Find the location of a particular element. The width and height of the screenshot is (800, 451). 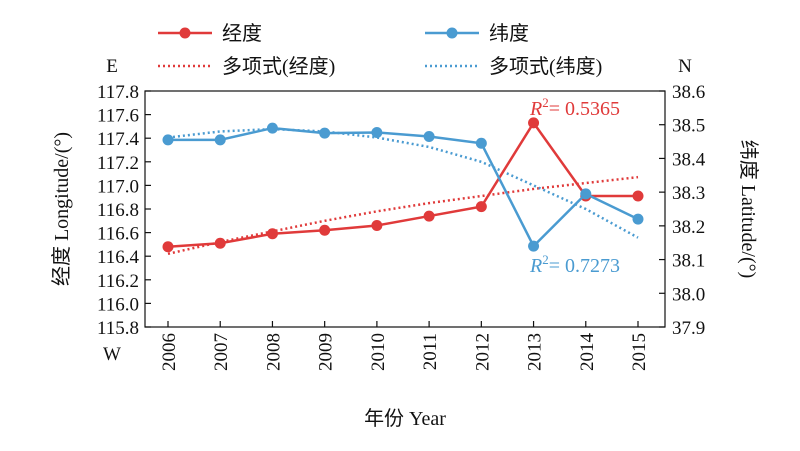

svg-text: R2= 0.7273 is located at coordinates (574, 264).